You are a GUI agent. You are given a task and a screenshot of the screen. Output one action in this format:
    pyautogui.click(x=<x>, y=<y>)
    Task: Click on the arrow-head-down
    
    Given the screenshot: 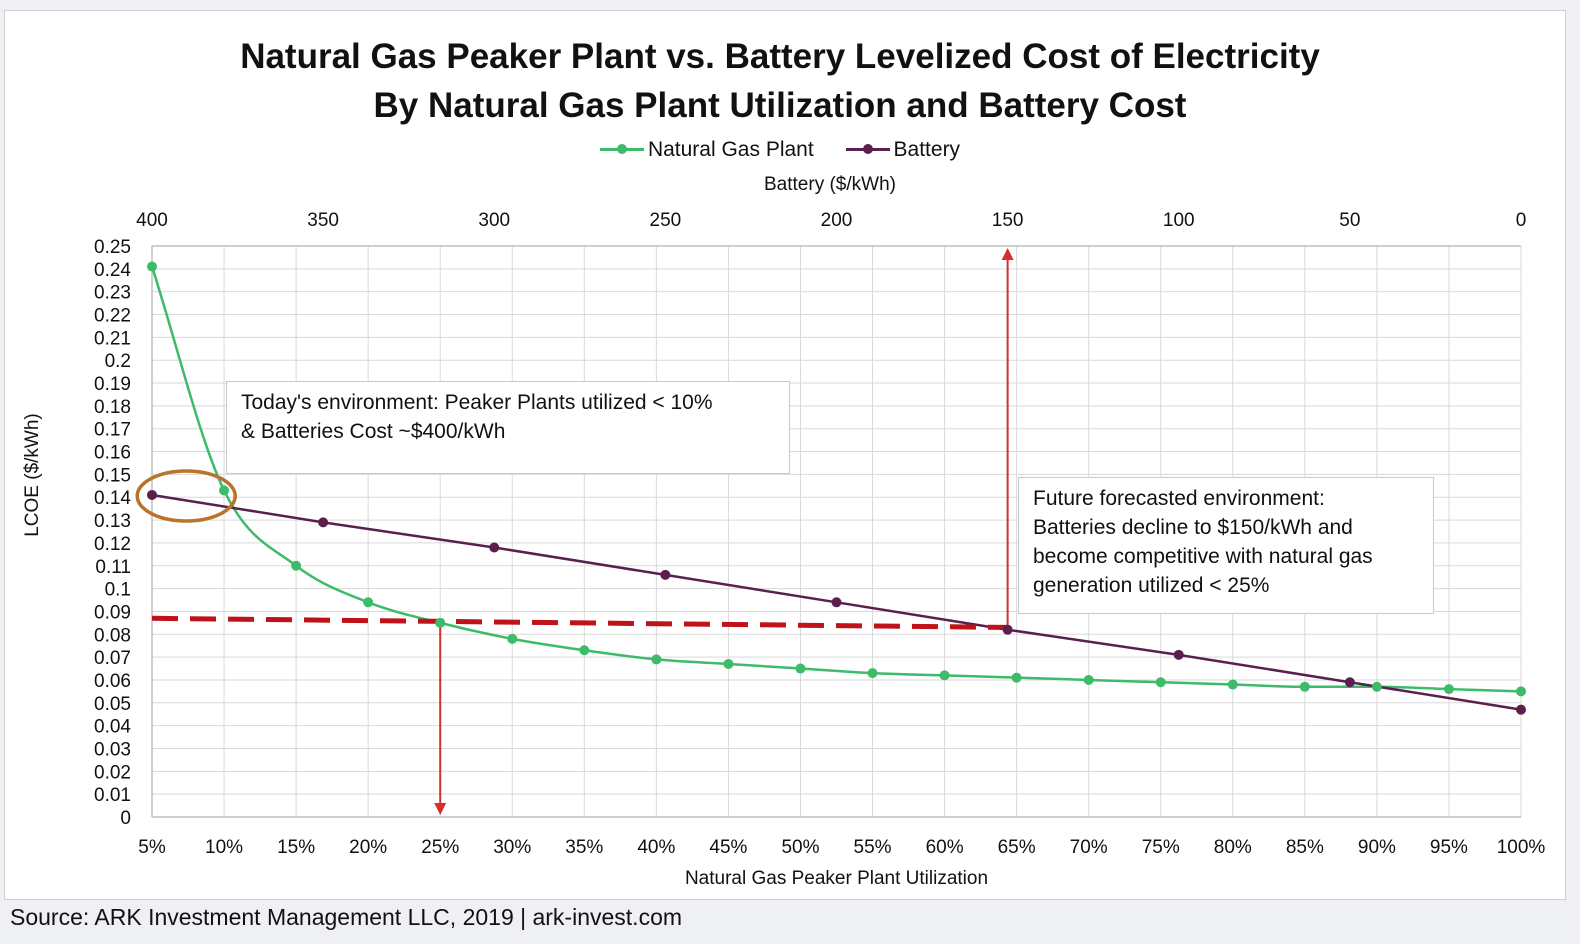 What is the action you would take?
    pyautogui.click(x=440, y=809)
    